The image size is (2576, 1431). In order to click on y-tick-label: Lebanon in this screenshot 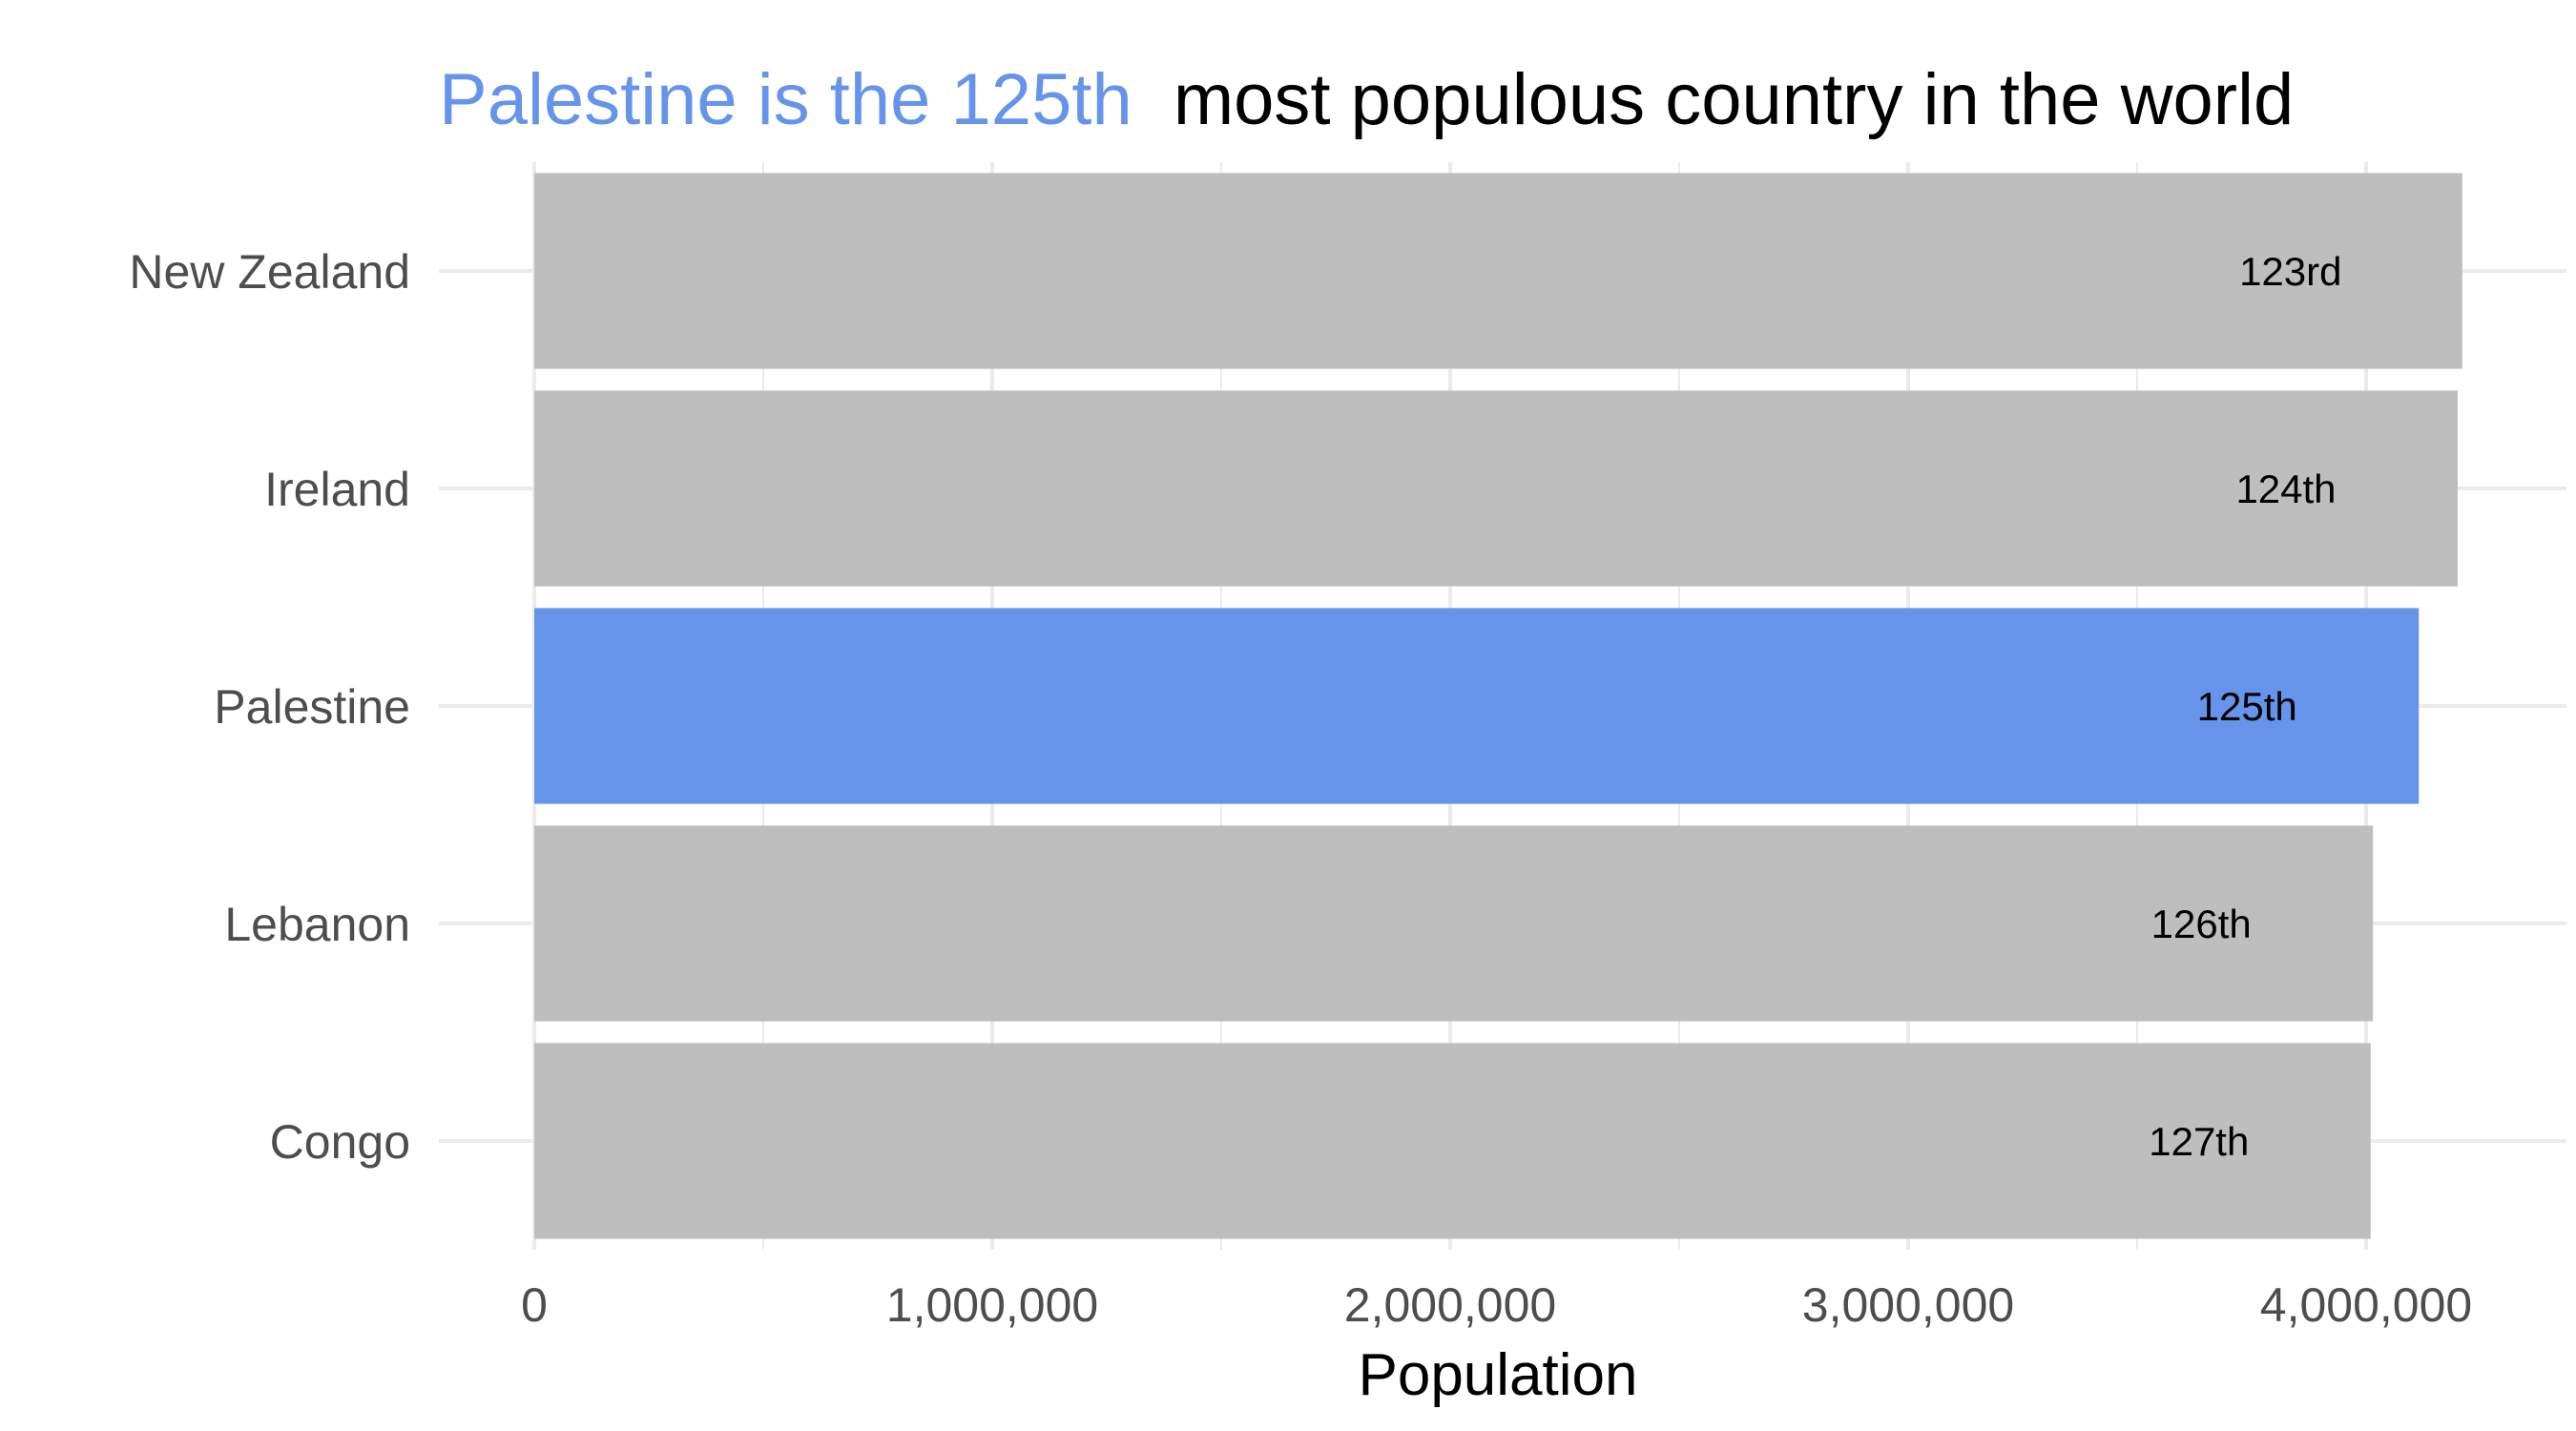, I will do `click(317, 924)`.